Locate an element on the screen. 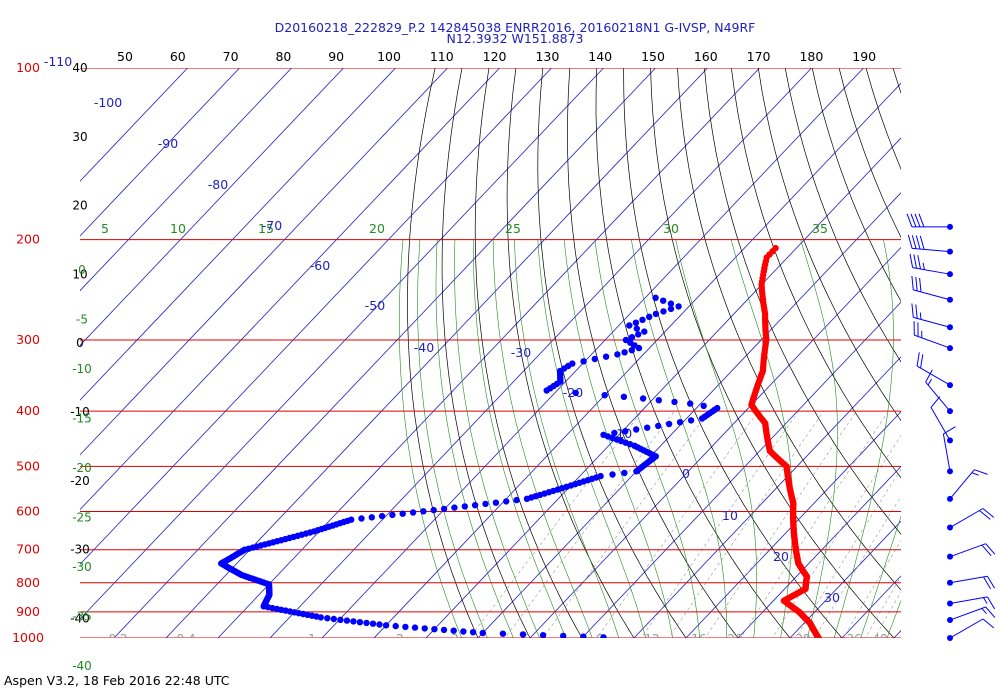 Image resolution: width=1000 pixels, height=700 pixels. mixing-ratio-label: 1 is located at coordinates (312, 639).